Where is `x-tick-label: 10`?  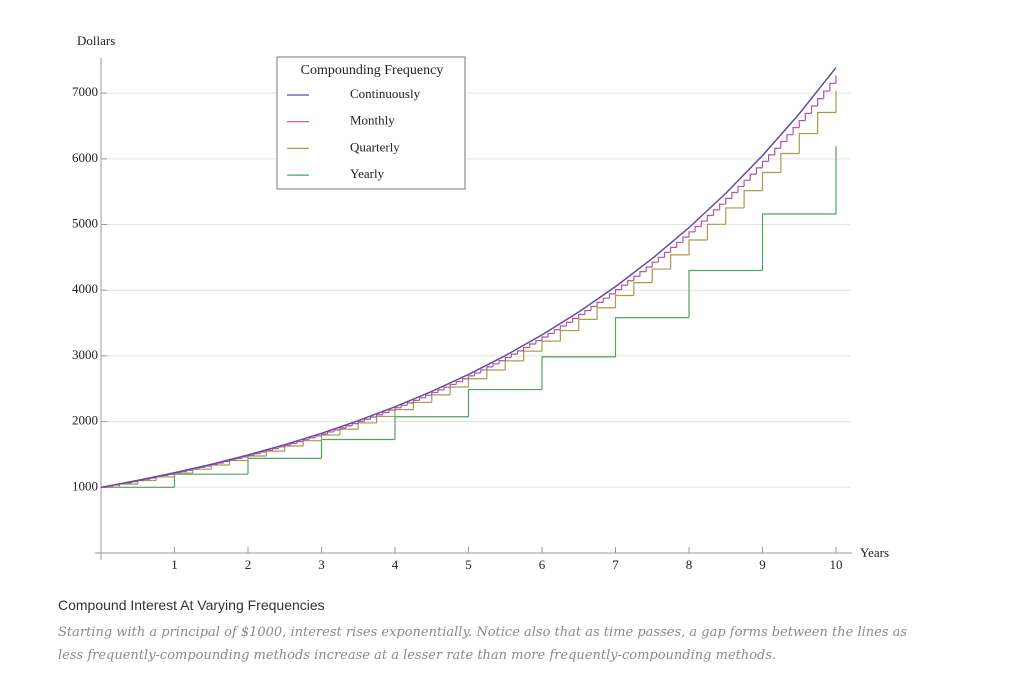
x-tick-label: 10 is located at coordinates (836, 564).